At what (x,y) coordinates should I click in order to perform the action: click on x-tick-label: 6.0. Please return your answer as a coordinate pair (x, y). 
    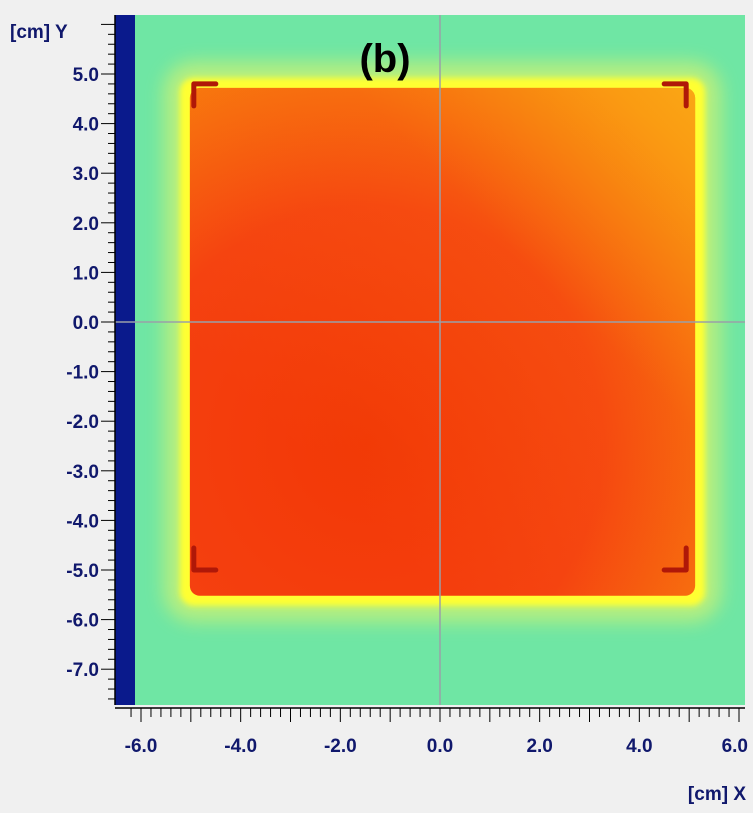
    Looking at the image, I should click on (735, 746).